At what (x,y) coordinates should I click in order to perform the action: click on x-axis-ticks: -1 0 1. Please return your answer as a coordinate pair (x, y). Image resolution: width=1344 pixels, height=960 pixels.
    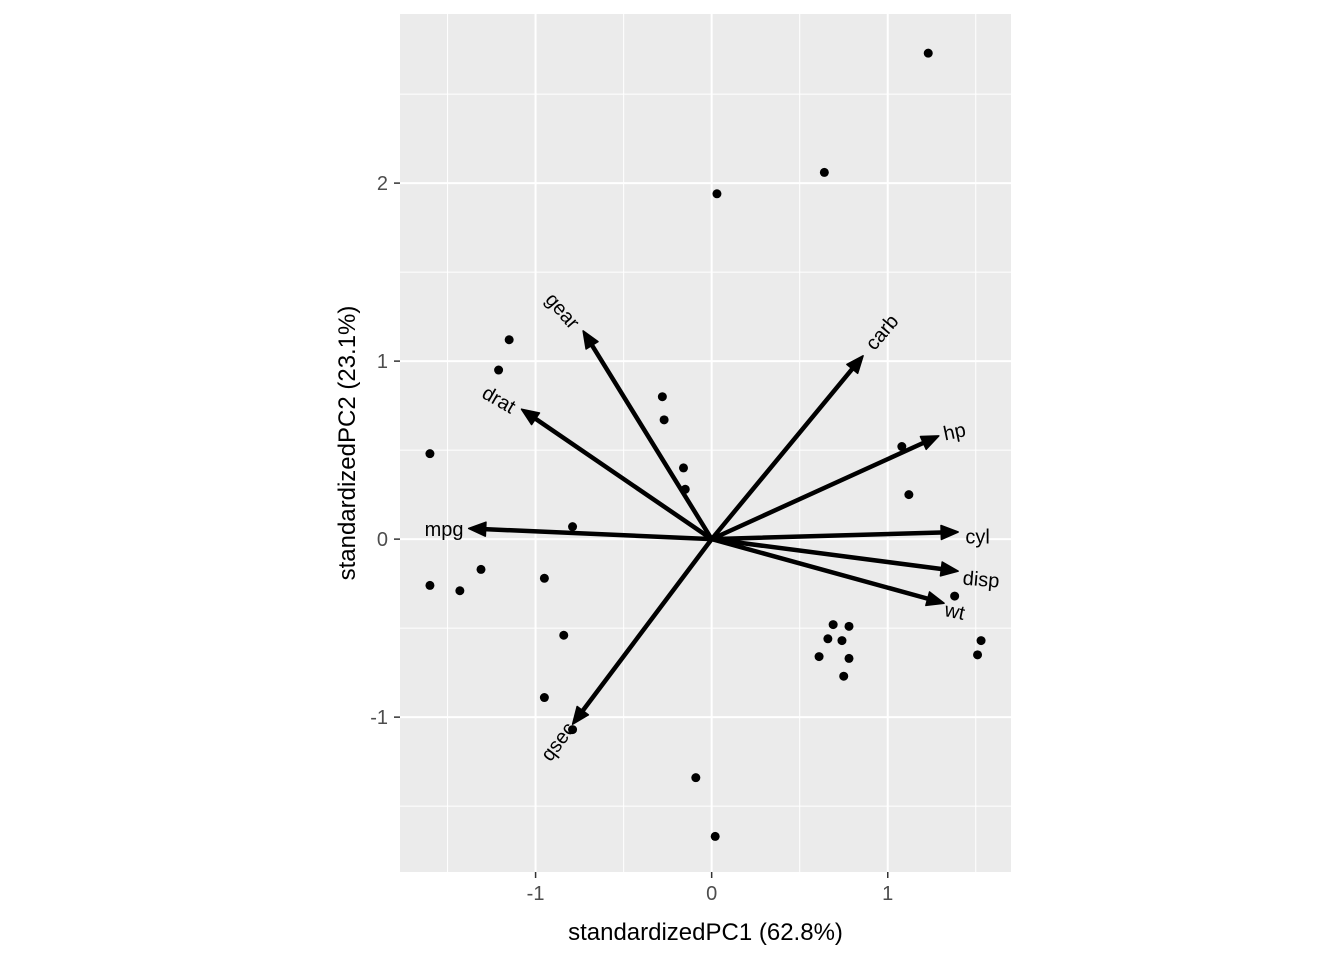
    Looking at the image, I should click on (710, 888).